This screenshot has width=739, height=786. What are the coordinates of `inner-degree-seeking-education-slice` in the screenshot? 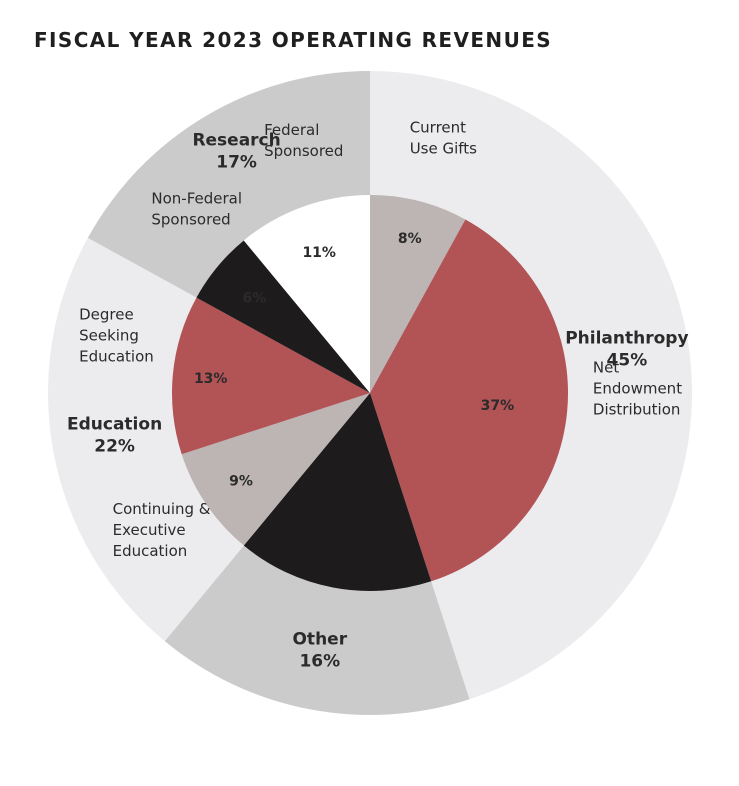 It's located at (270, 376).